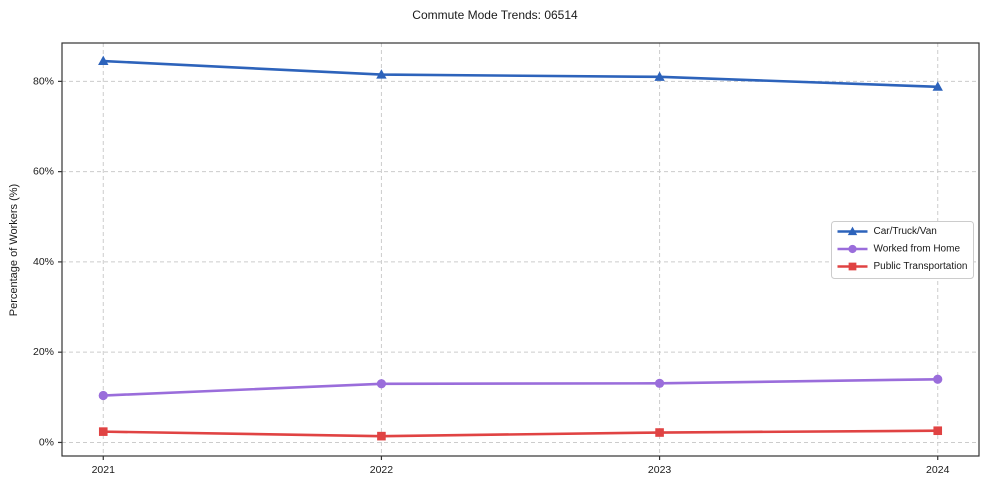 This screenshot has height=490, width=990. Describe the element at coordinates (852, 231) in the screenshot. I see `legend-marker-car-truck-van` at that location.